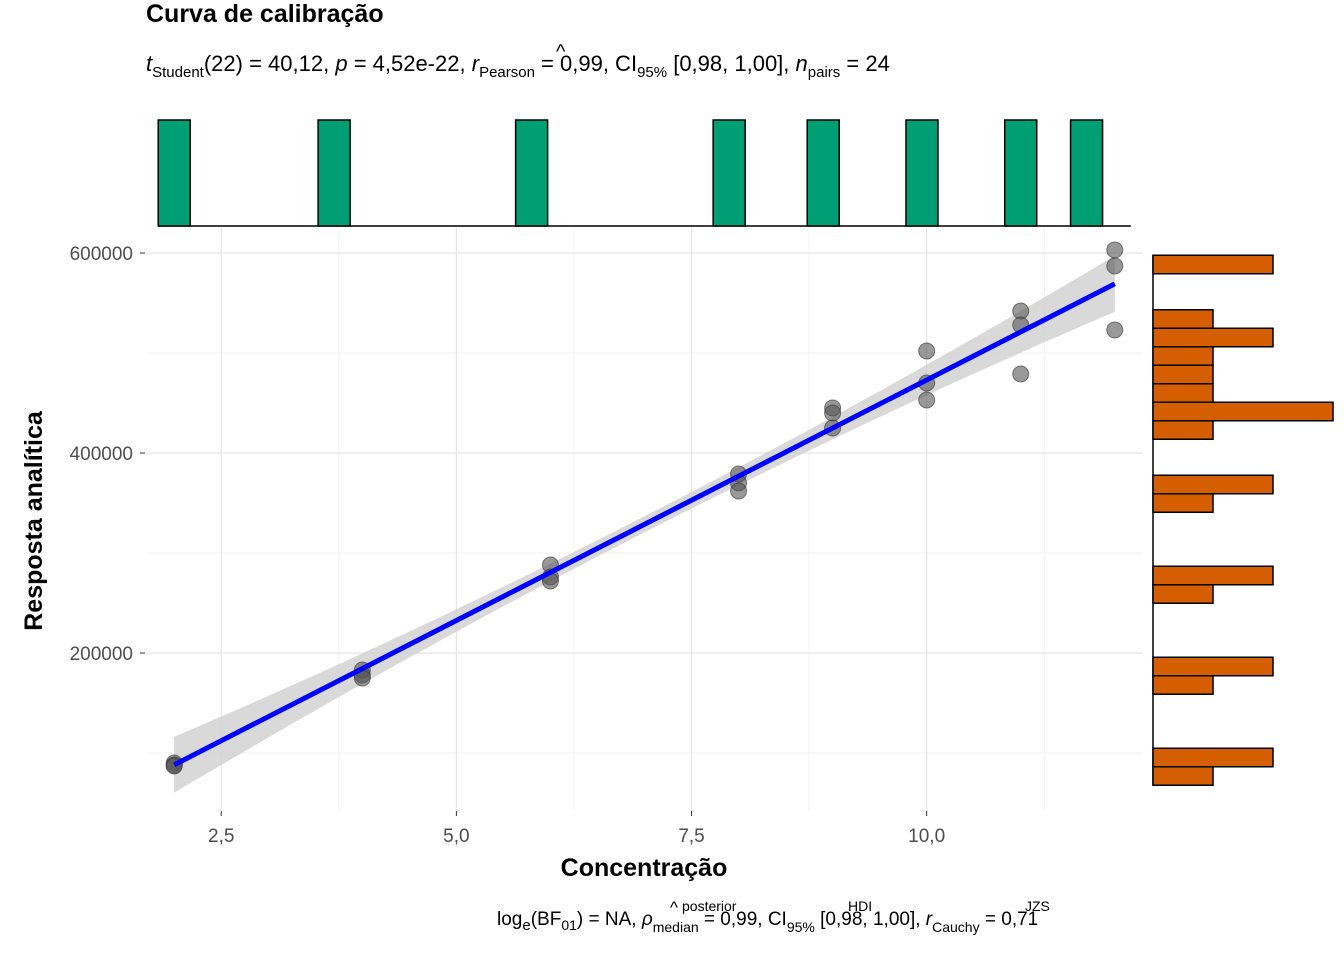  What do you see at coordinates (101, 454) in the screenshot?
I see `y-tick-label: 400000` at bounding box center [101, 454].